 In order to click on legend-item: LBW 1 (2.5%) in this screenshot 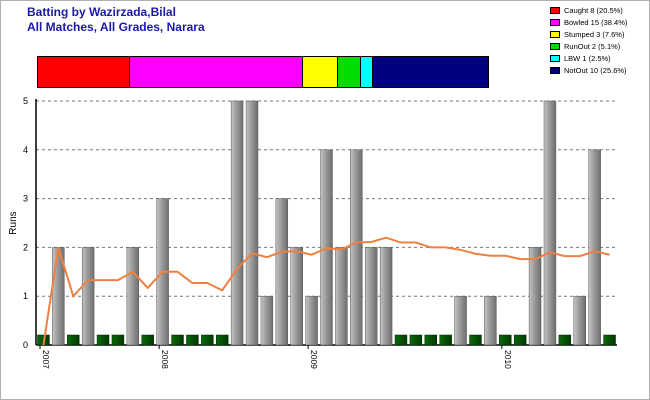, I will do `click(588, 58)`.